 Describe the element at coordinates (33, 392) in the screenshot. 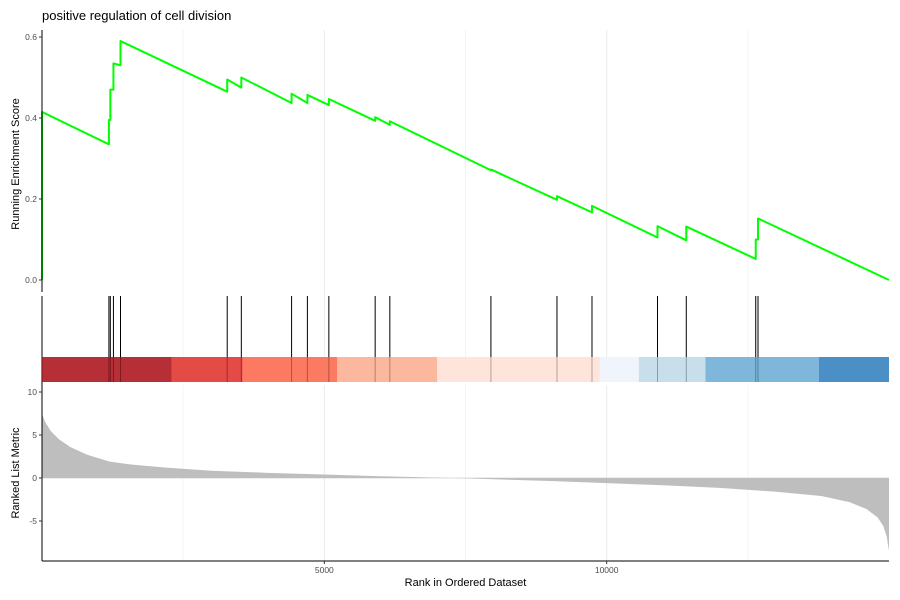

I see `bottom-y-tick-label: 10` at that location.